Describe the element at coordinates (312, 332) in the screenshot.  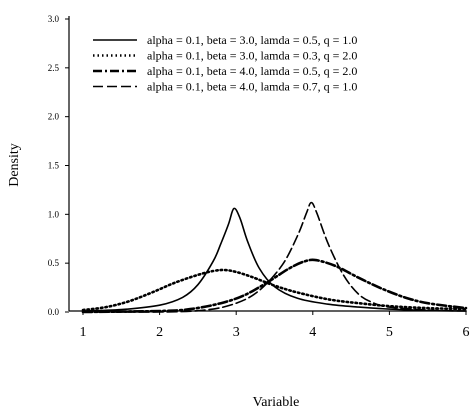
I see `x-tick-label: 4` at that location.